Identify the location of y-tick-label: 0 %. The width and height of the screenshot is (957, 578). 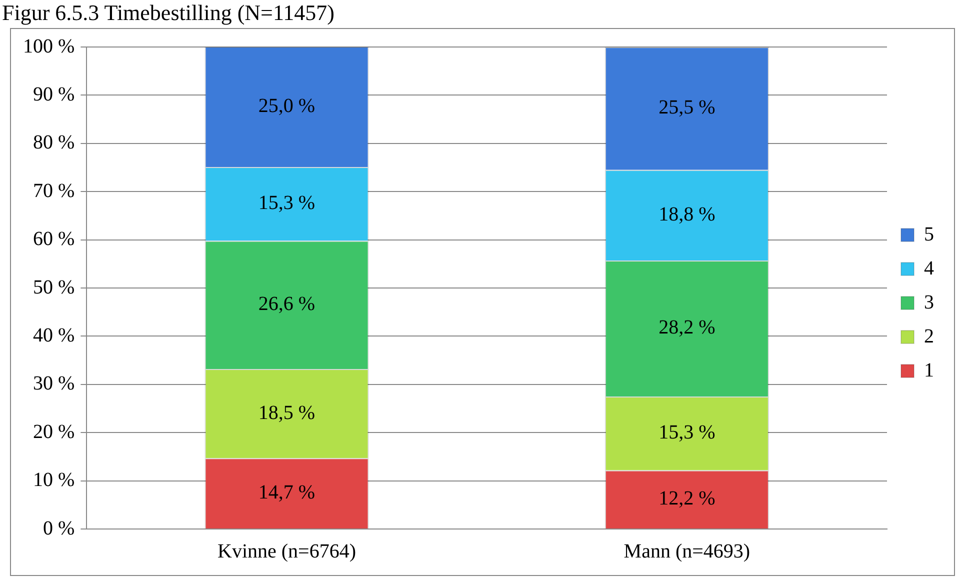
(58, 528).